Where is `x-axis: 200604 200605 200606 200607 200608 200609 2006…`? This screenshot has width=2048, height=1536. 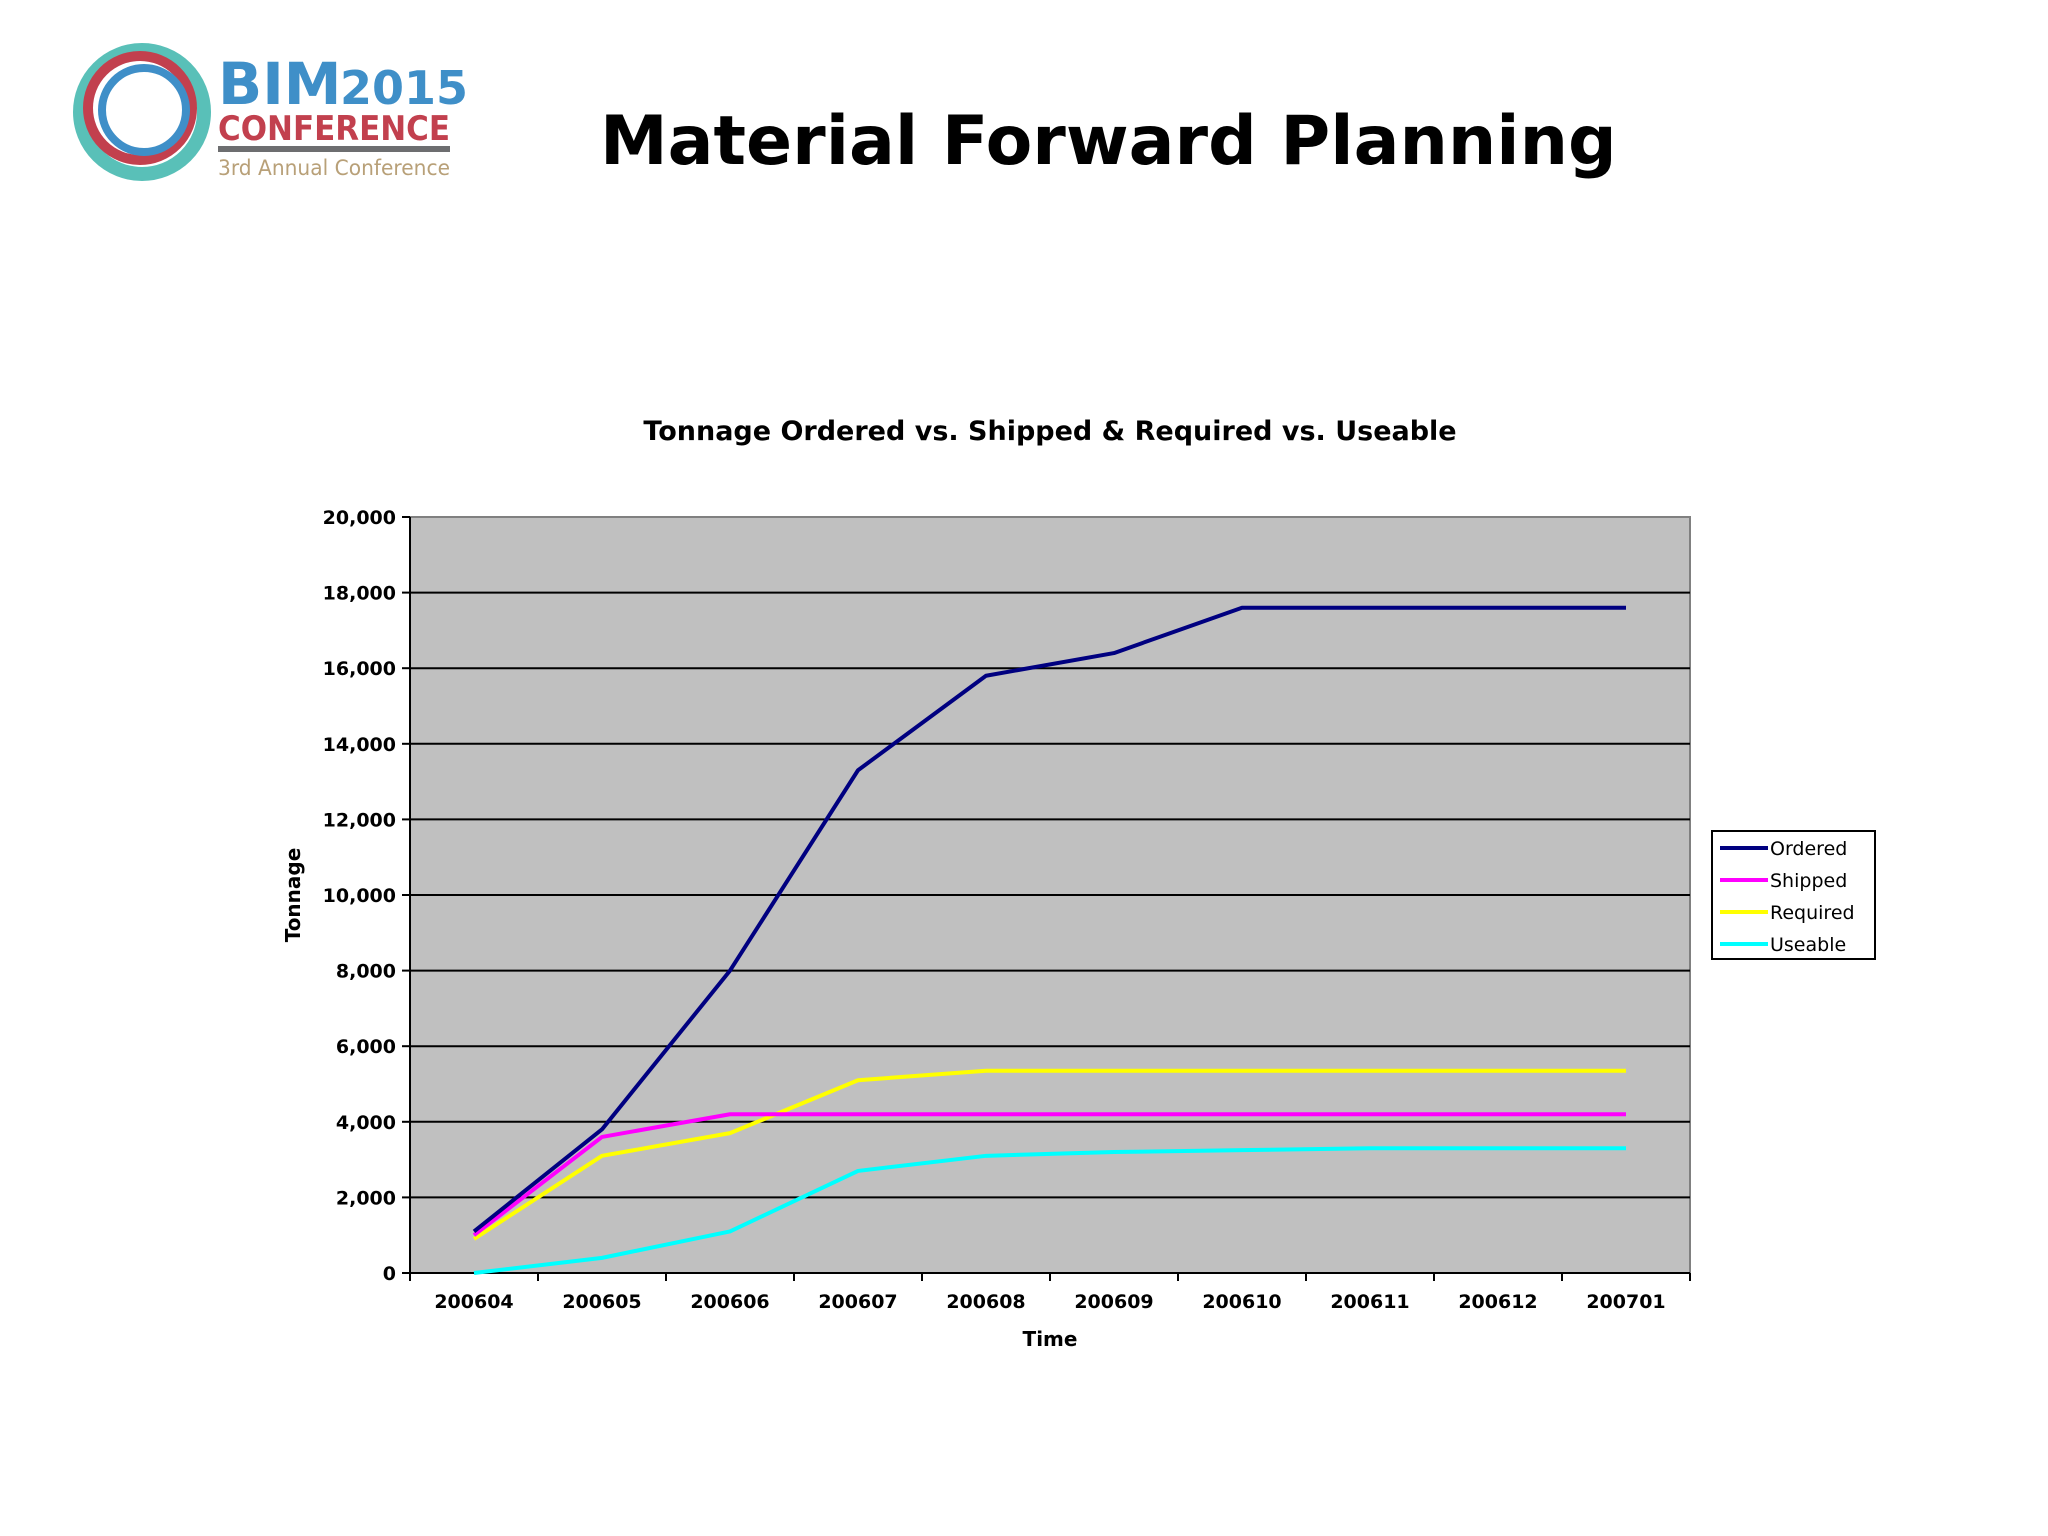 x-axis: 200604 200605 200606 200607 200608 200609 2006… is located at coordinates (1050, 1292).